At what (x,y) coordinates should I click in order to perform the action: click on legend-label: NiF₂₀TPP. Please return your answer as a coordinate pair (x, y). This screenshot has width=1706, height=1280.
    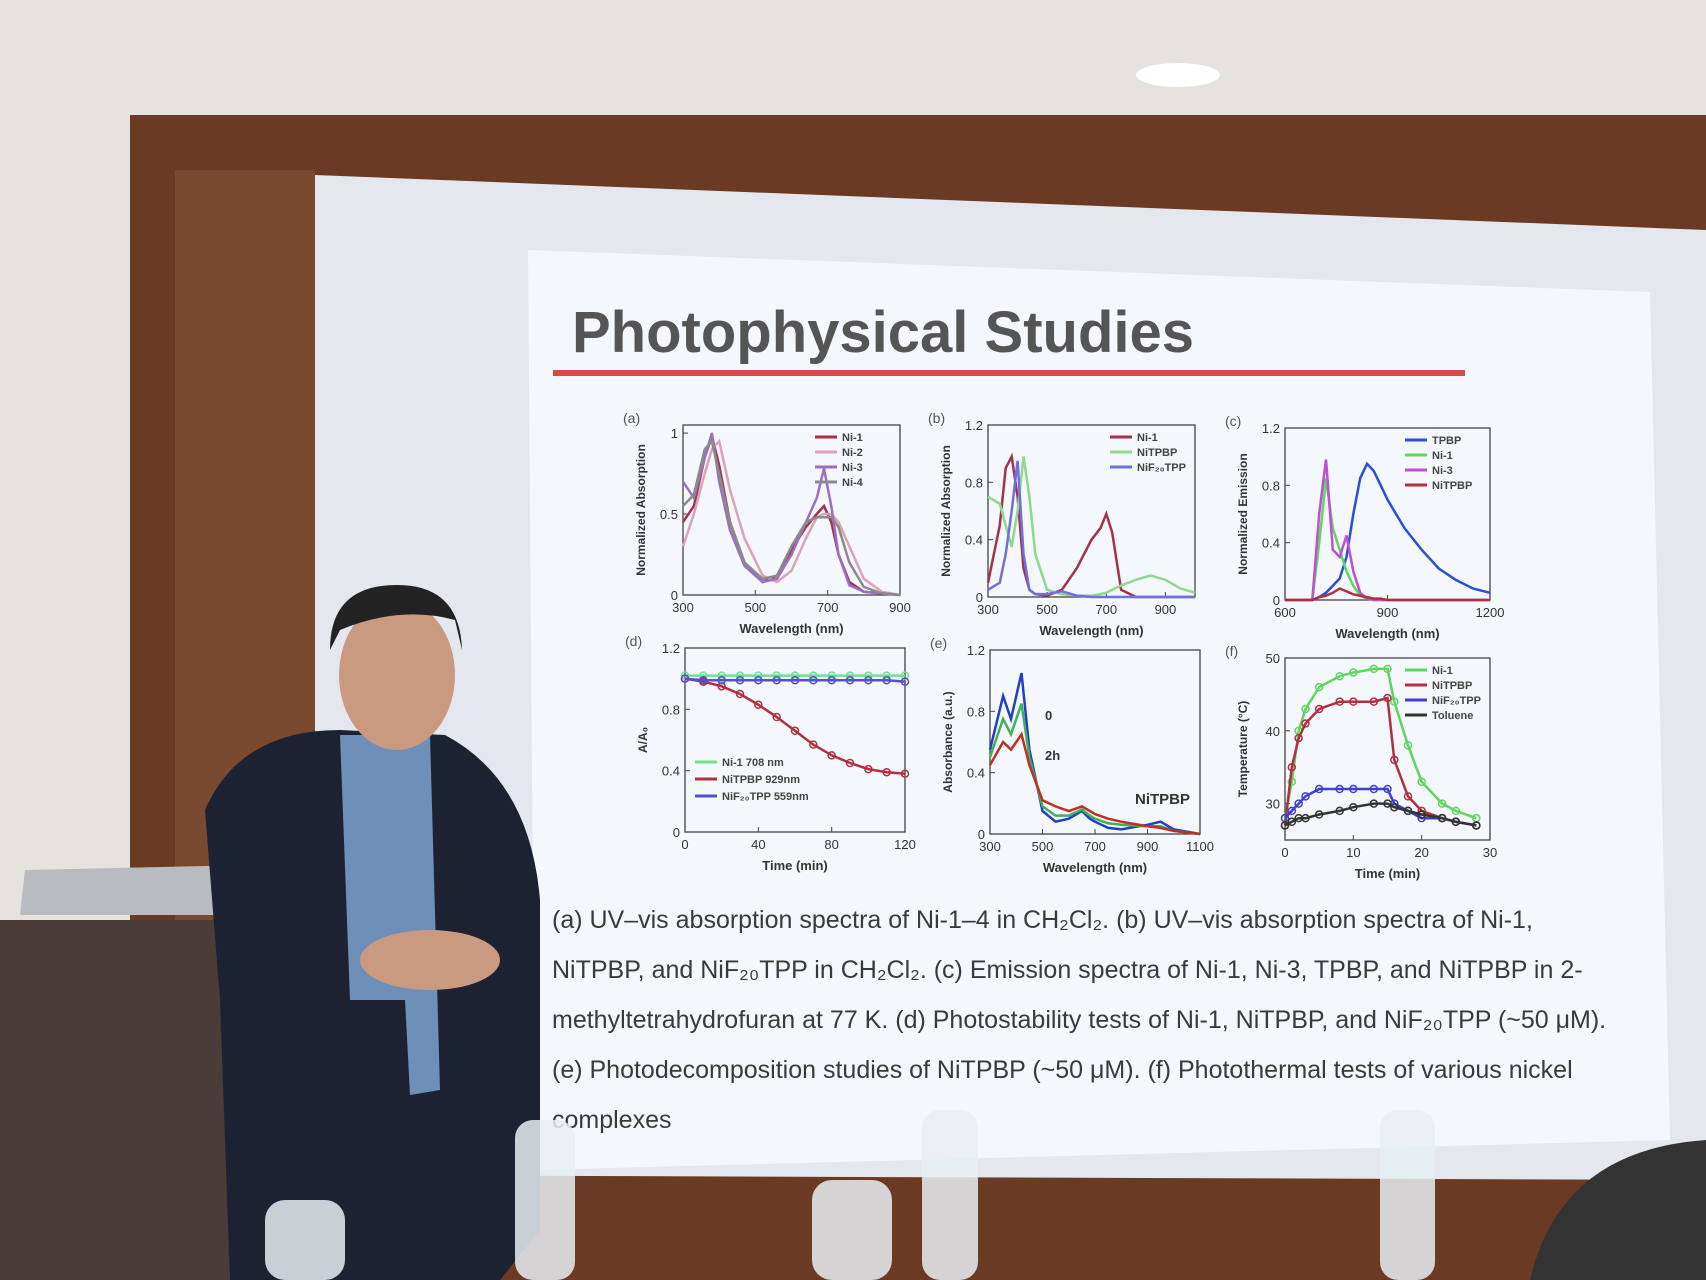
    Looking at the image, I should click on (1161, 468).